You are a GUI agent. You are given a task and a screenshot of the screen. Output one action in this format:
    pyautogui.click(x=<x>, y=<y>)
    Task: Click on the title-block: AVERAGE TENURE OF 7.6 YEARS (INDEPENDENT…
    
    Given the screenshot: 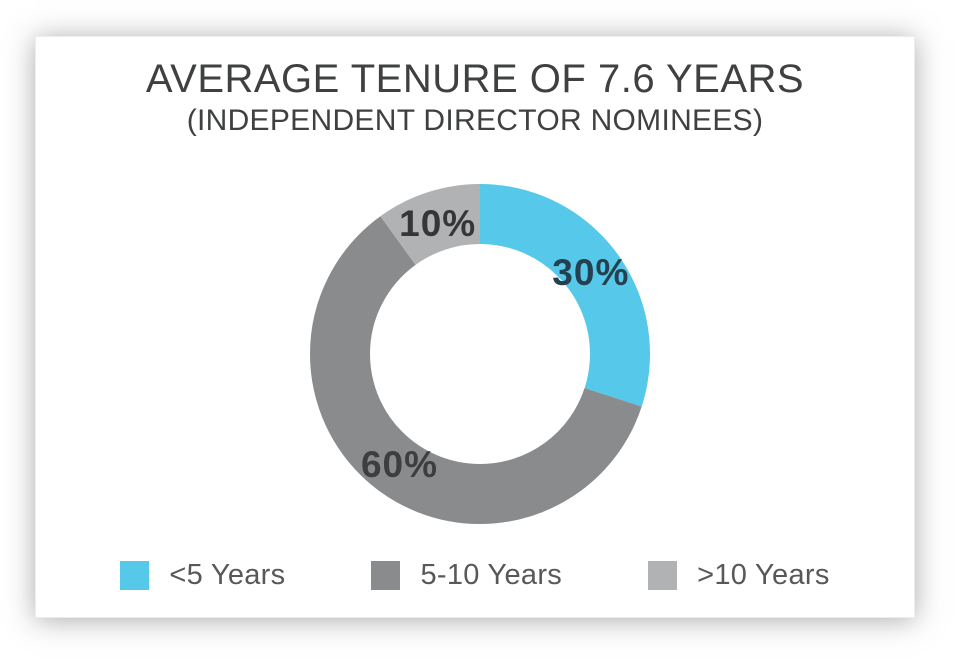 What is the action you would take?
    pyautogui.click(x=475, y=87)
    